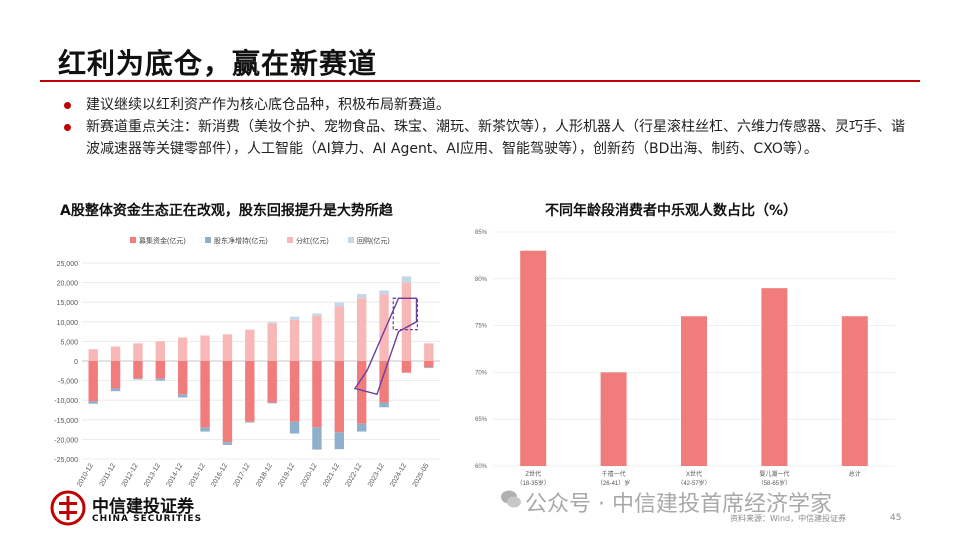  What do you see at coordinates (398, 475) in the screenshot?
I see `x-tick-label: 2024-12` at bounding box center [398, 475].